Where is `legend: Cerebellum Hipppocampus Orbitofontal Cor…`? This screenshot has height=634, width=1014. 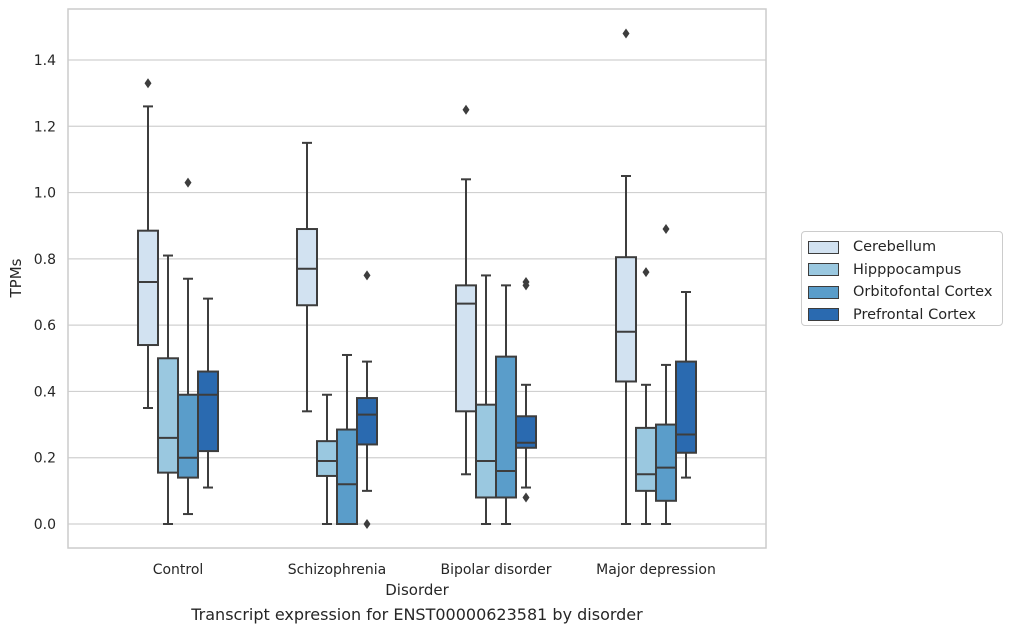
legend: Cerebellum Hipppocampus Orbitofontal Cor… is located at coordinates (902, 278).